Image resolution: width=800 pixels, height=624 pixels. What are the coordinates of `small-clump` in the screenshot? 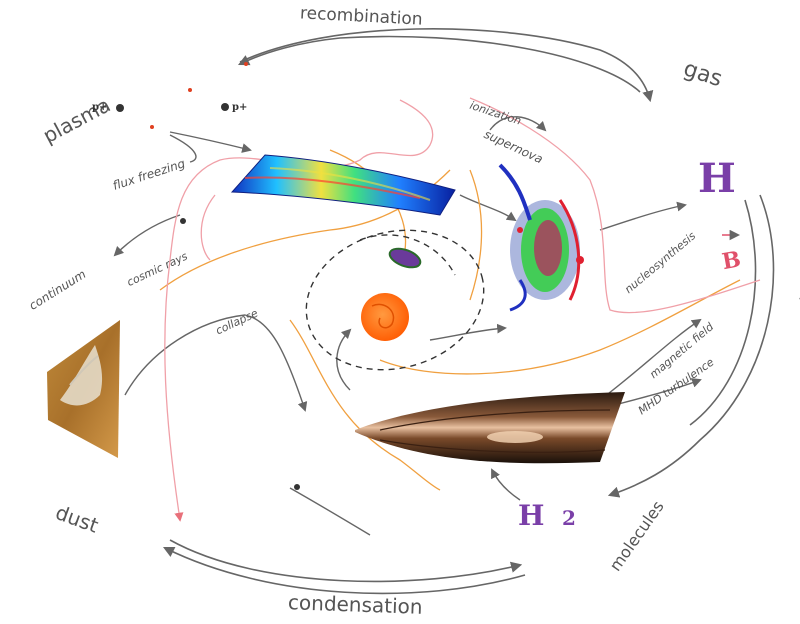 It's located at (405, 258).